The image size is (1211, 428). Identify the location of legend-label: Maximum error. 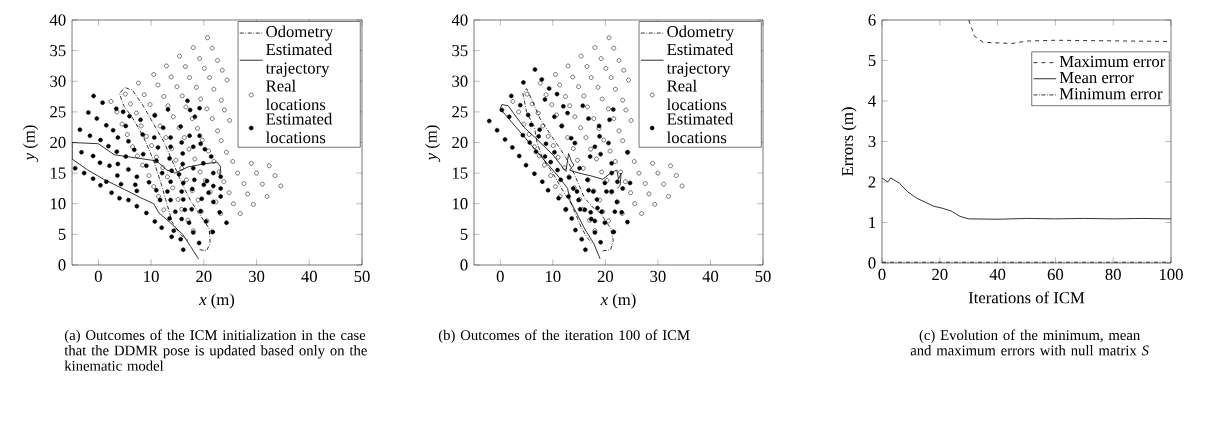
(1112, 61).